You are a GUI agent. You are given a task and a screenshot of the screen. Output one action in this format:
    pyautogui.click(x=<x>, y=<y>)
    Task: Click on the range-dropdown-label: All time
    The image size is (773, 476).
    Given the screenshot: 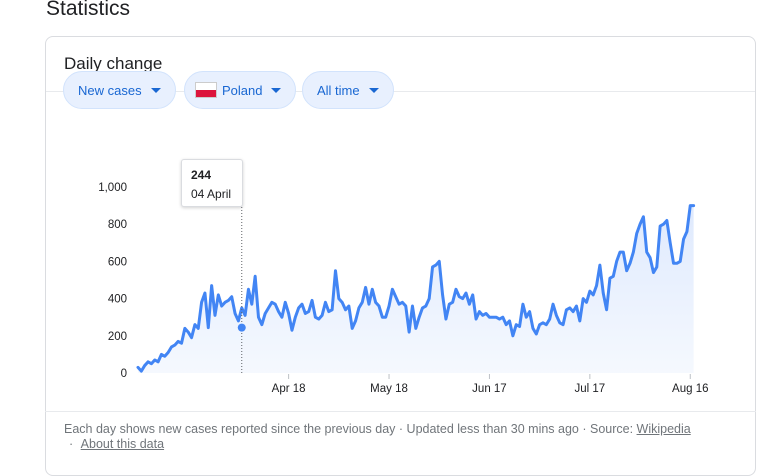 What is the action you would take?
    pyautogui.click(x=338, y=90)
    